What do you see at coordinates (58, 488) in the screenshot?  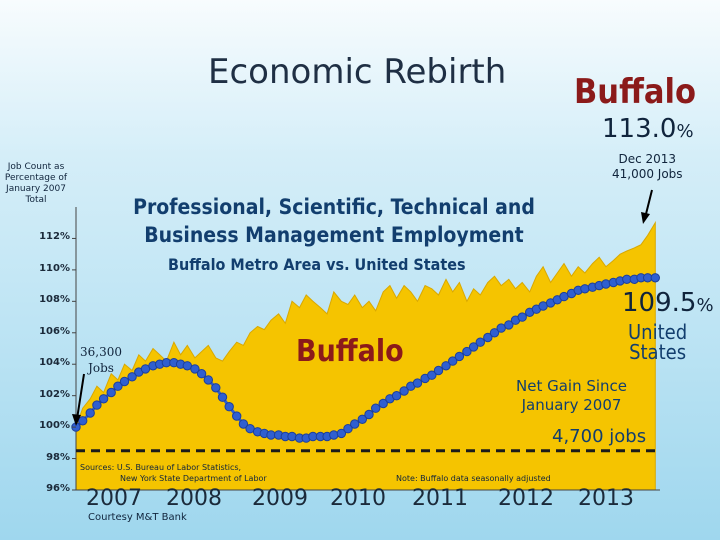 I see `y-tick-label: 96%` at bounding box center [58, 488].